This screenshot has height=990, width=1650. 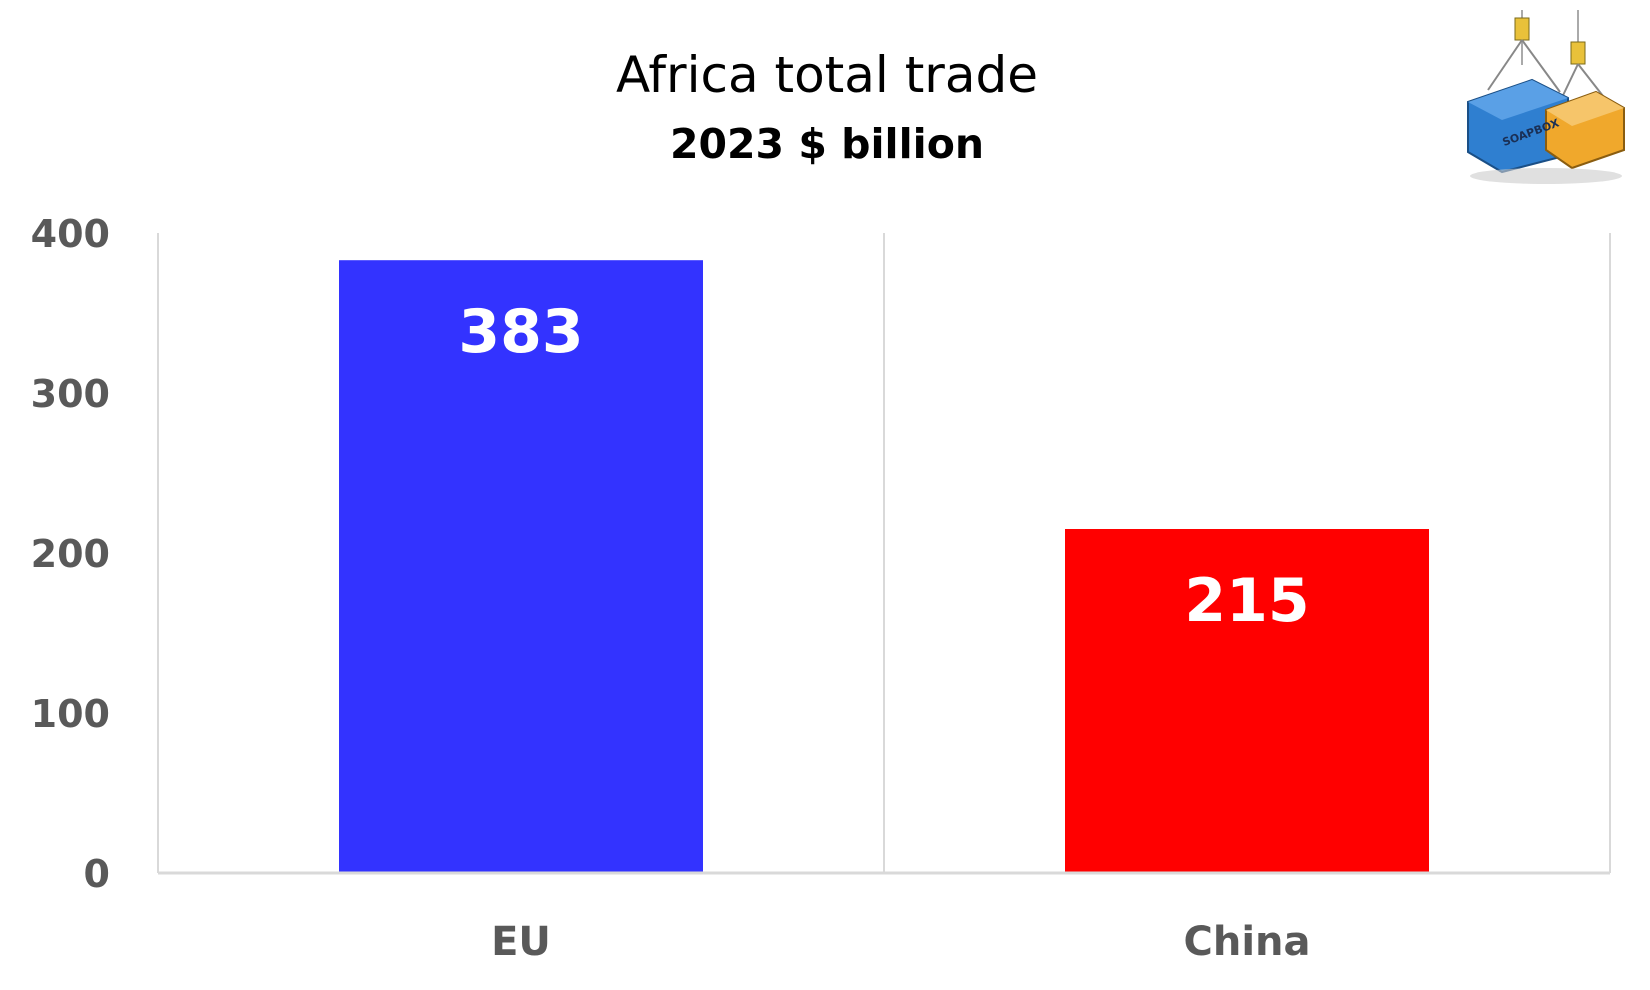 I want to click on y-tick-label-100: 100, so click(x=70, y=714).